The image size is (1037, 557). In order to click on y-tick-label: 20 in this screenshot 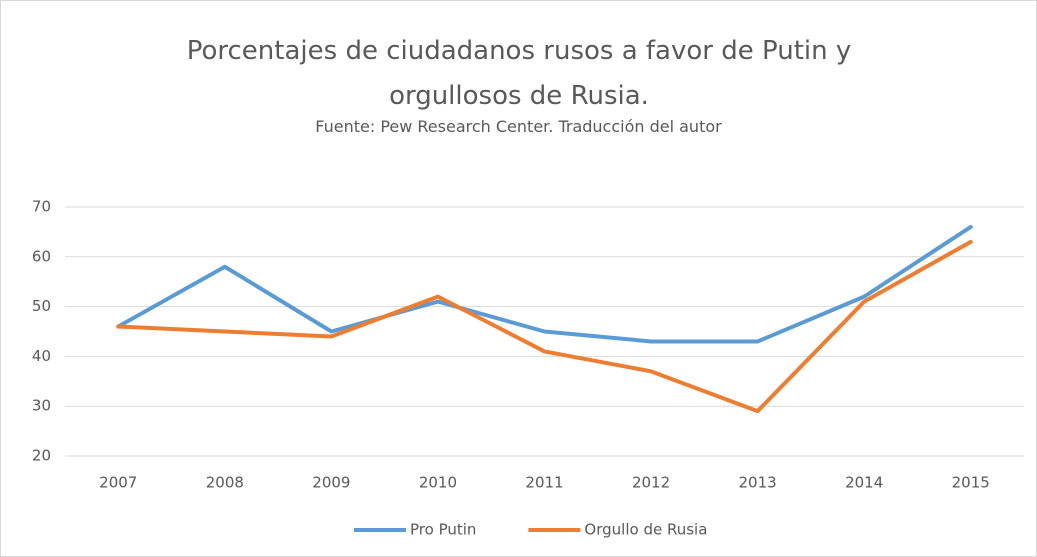, I will do `click(41, 456)`.